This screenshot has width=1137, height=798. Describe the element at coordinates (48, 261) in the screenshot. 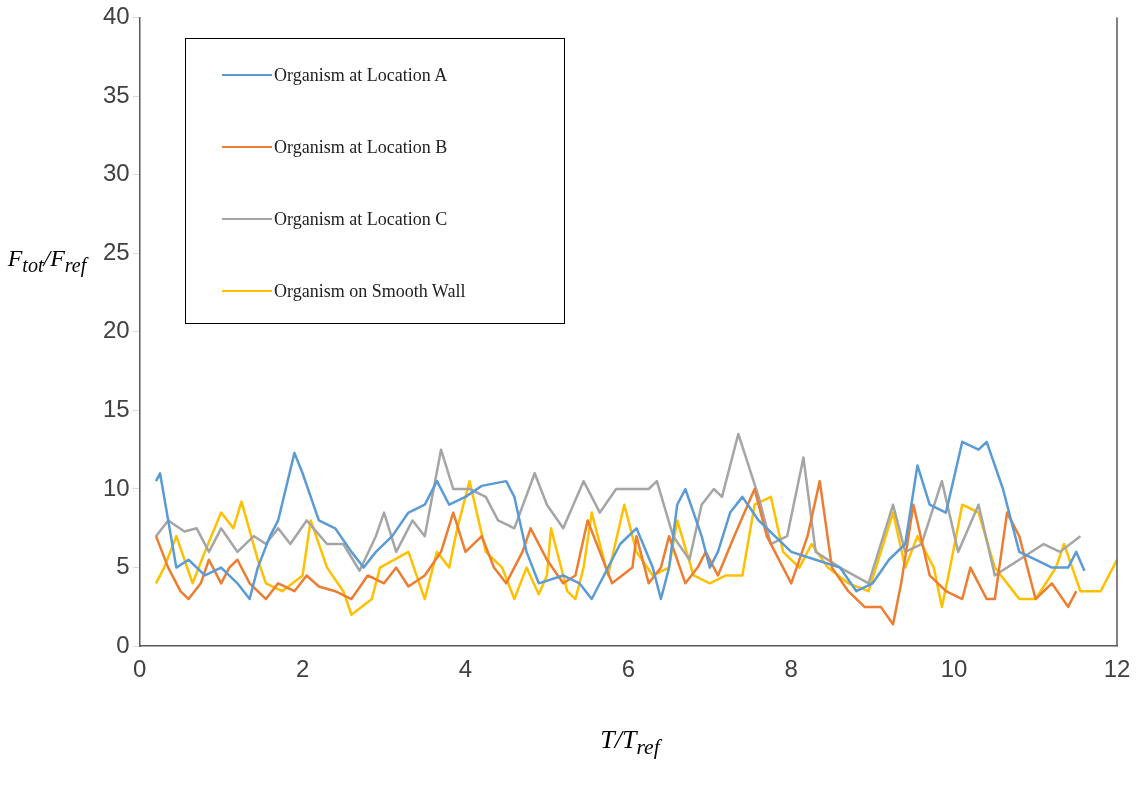

I see `y-axis-title: F$_{tot}$/F$_{ref}$` at that location.